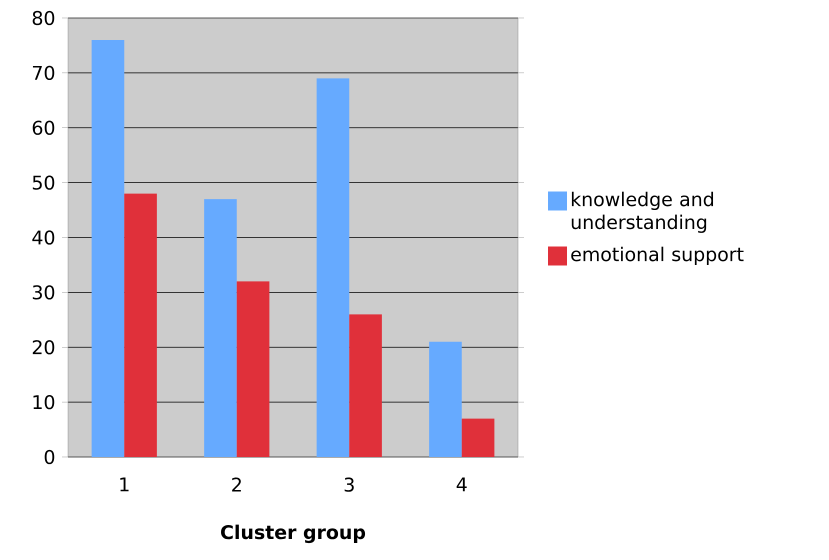  I want to click on x-tick-label: 4, so click(461, 484).